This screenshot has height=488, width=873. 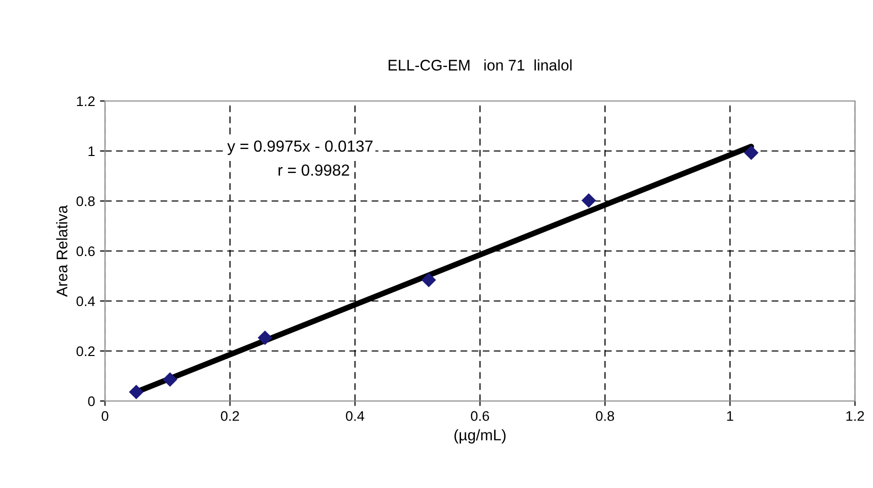 What do you see at coordinates (86, 101) in the screenshot?
I see `y-tick-label: 1.2` at bounding box center [86, 101].